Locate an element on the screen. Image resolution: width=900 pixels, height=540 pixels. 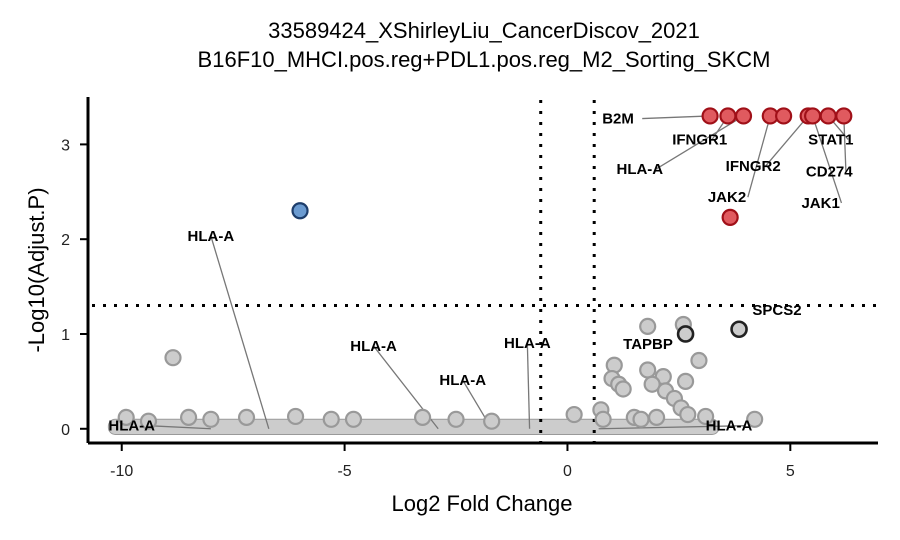
gene-label-spcs2: SPCS2 is located at coordinates (776, 310).